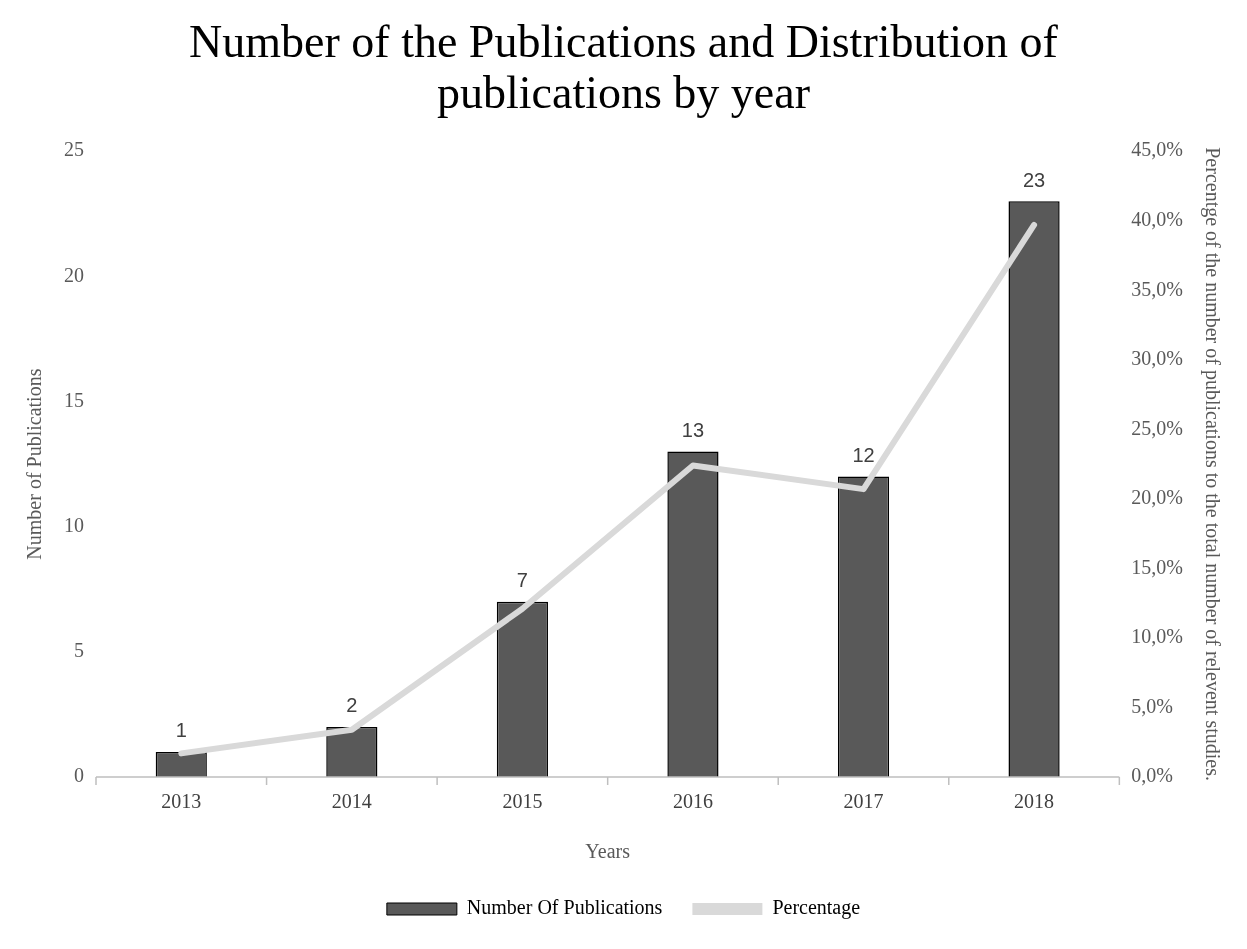 The height and width of the screenshot is (949, 1247). What do you see at coordinates (1034, 801) in the screenshot?
I see `x-tick-label: 2018` at bounding box center [1034, 801].